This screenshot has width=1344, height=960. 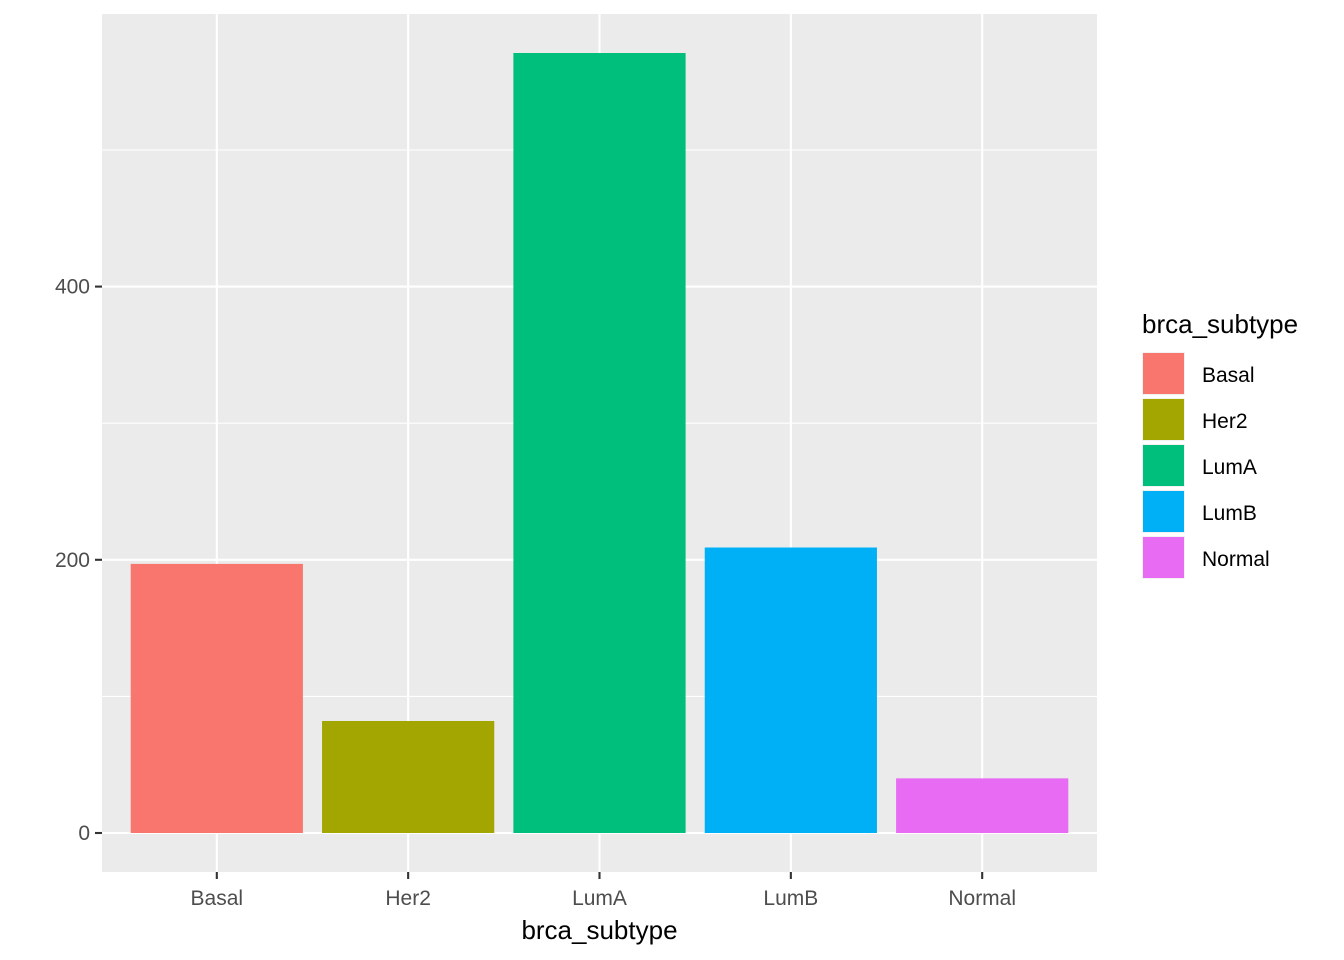 What do you see at coordinates (982, 805) in the screenshot?
I see `bar-normal` at bounding box center [982, 805].